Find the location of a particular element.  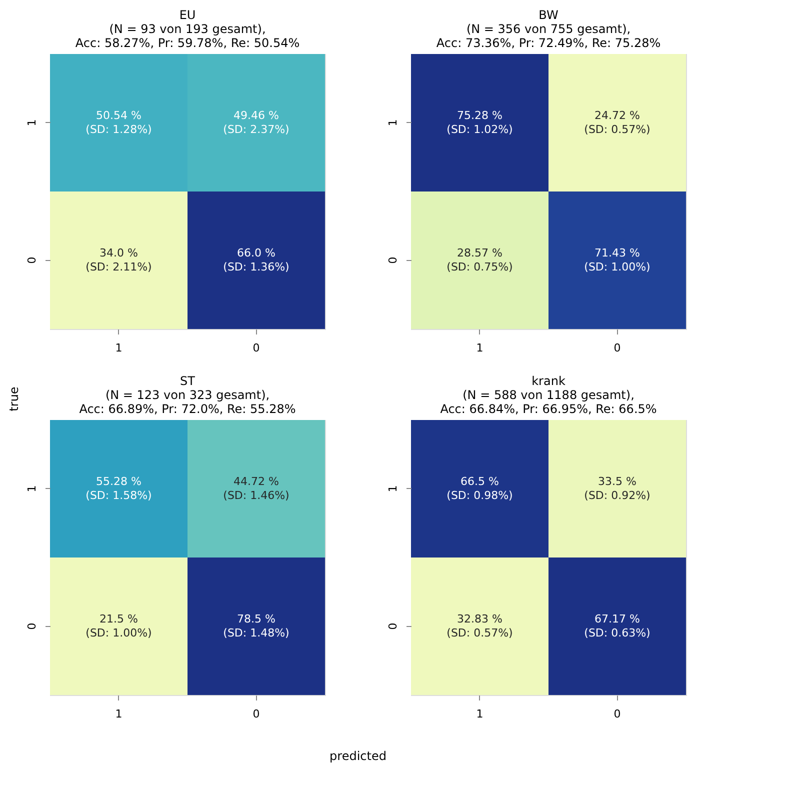

data-label: 71.43 % is located at coordinates (617, 253).